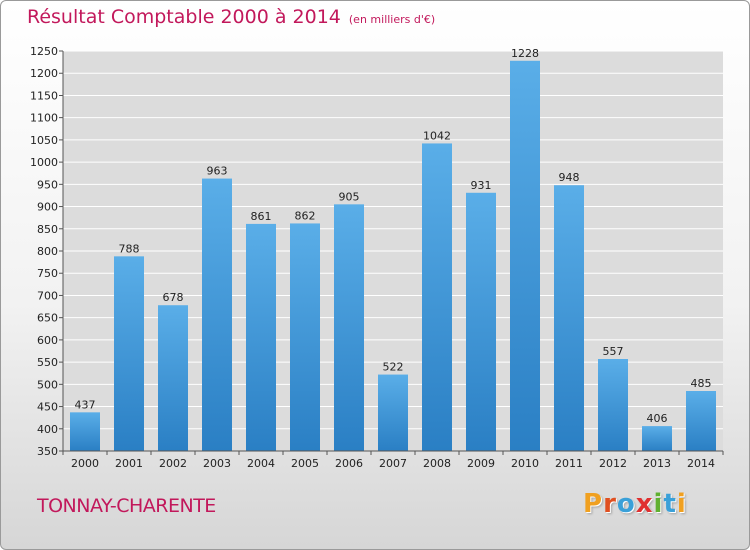  Describe the element at coordinates (349, 463) in the screenshot. I see `x-tick-label: 2006` at that location.